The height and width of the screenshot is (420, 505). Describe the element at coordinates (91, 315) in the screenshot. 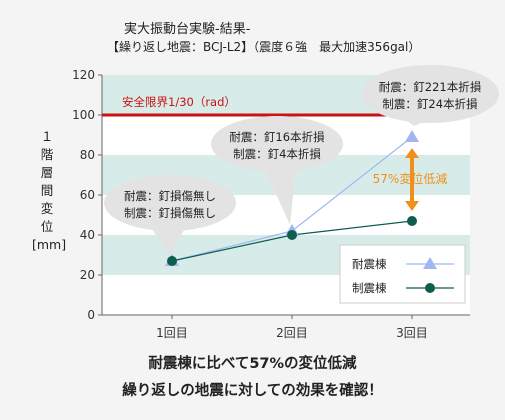

I see `y-tick-label: 0` at that location.